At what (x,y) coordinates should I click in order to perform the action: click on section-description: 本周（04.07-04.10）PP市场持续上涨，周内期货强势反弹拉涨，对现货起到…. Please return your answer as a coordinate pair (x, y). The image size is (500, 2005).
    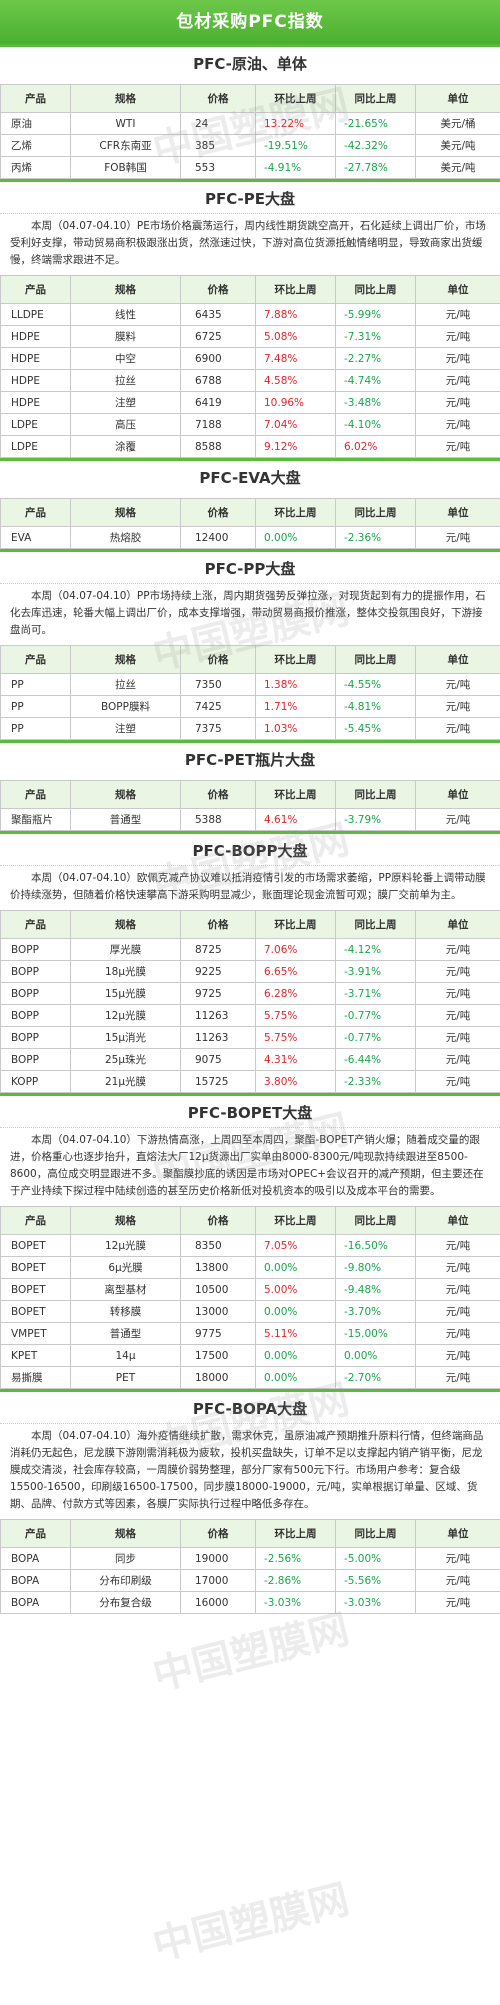
    Looking at the image, I should click on (250, 614).